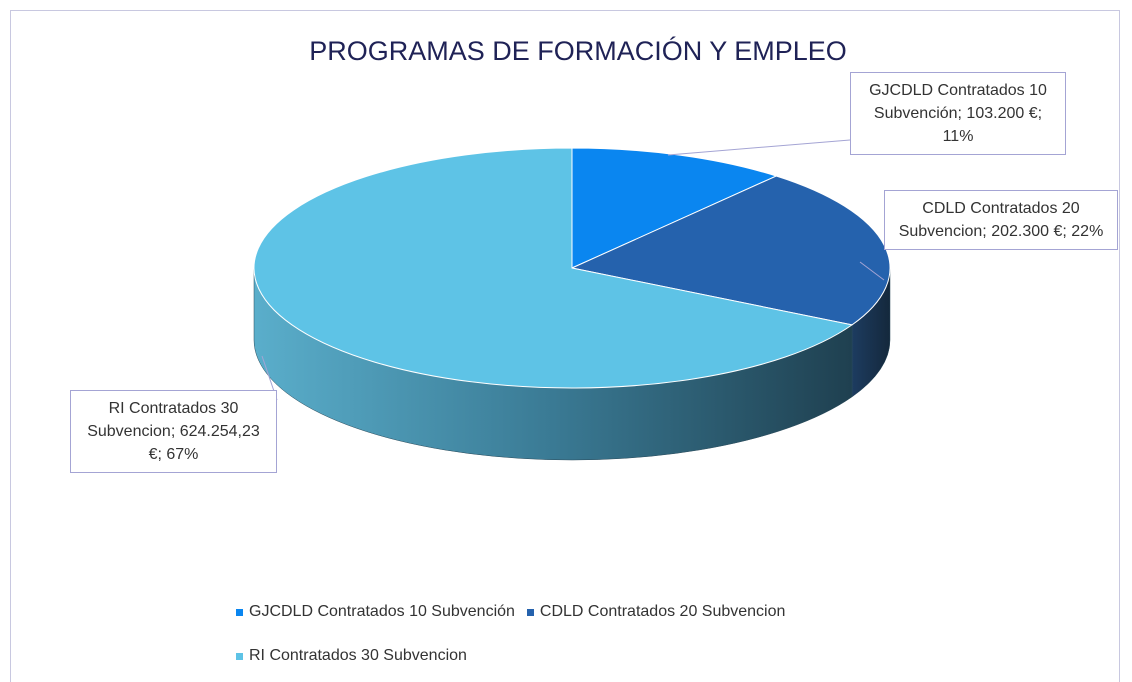 The height and width of the screenshot is (682, 1132). What do you see at coordinates (382, 611) in the screenshot?
I see `legend-label: GJCDLD Contratados 10 Subvención` at bounding box center [382, 611].